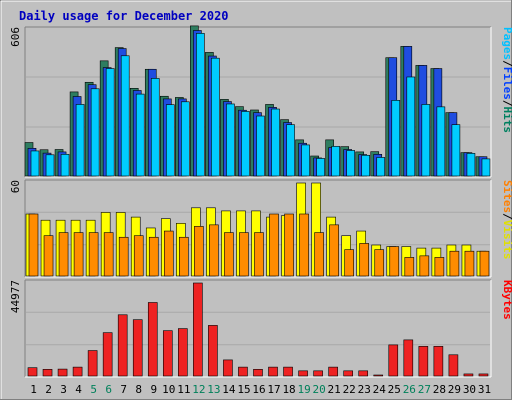 Image resolution: width=512 pixels, height=400 pixels. I want to click on x-tick-label: 20, so click(319, 389).